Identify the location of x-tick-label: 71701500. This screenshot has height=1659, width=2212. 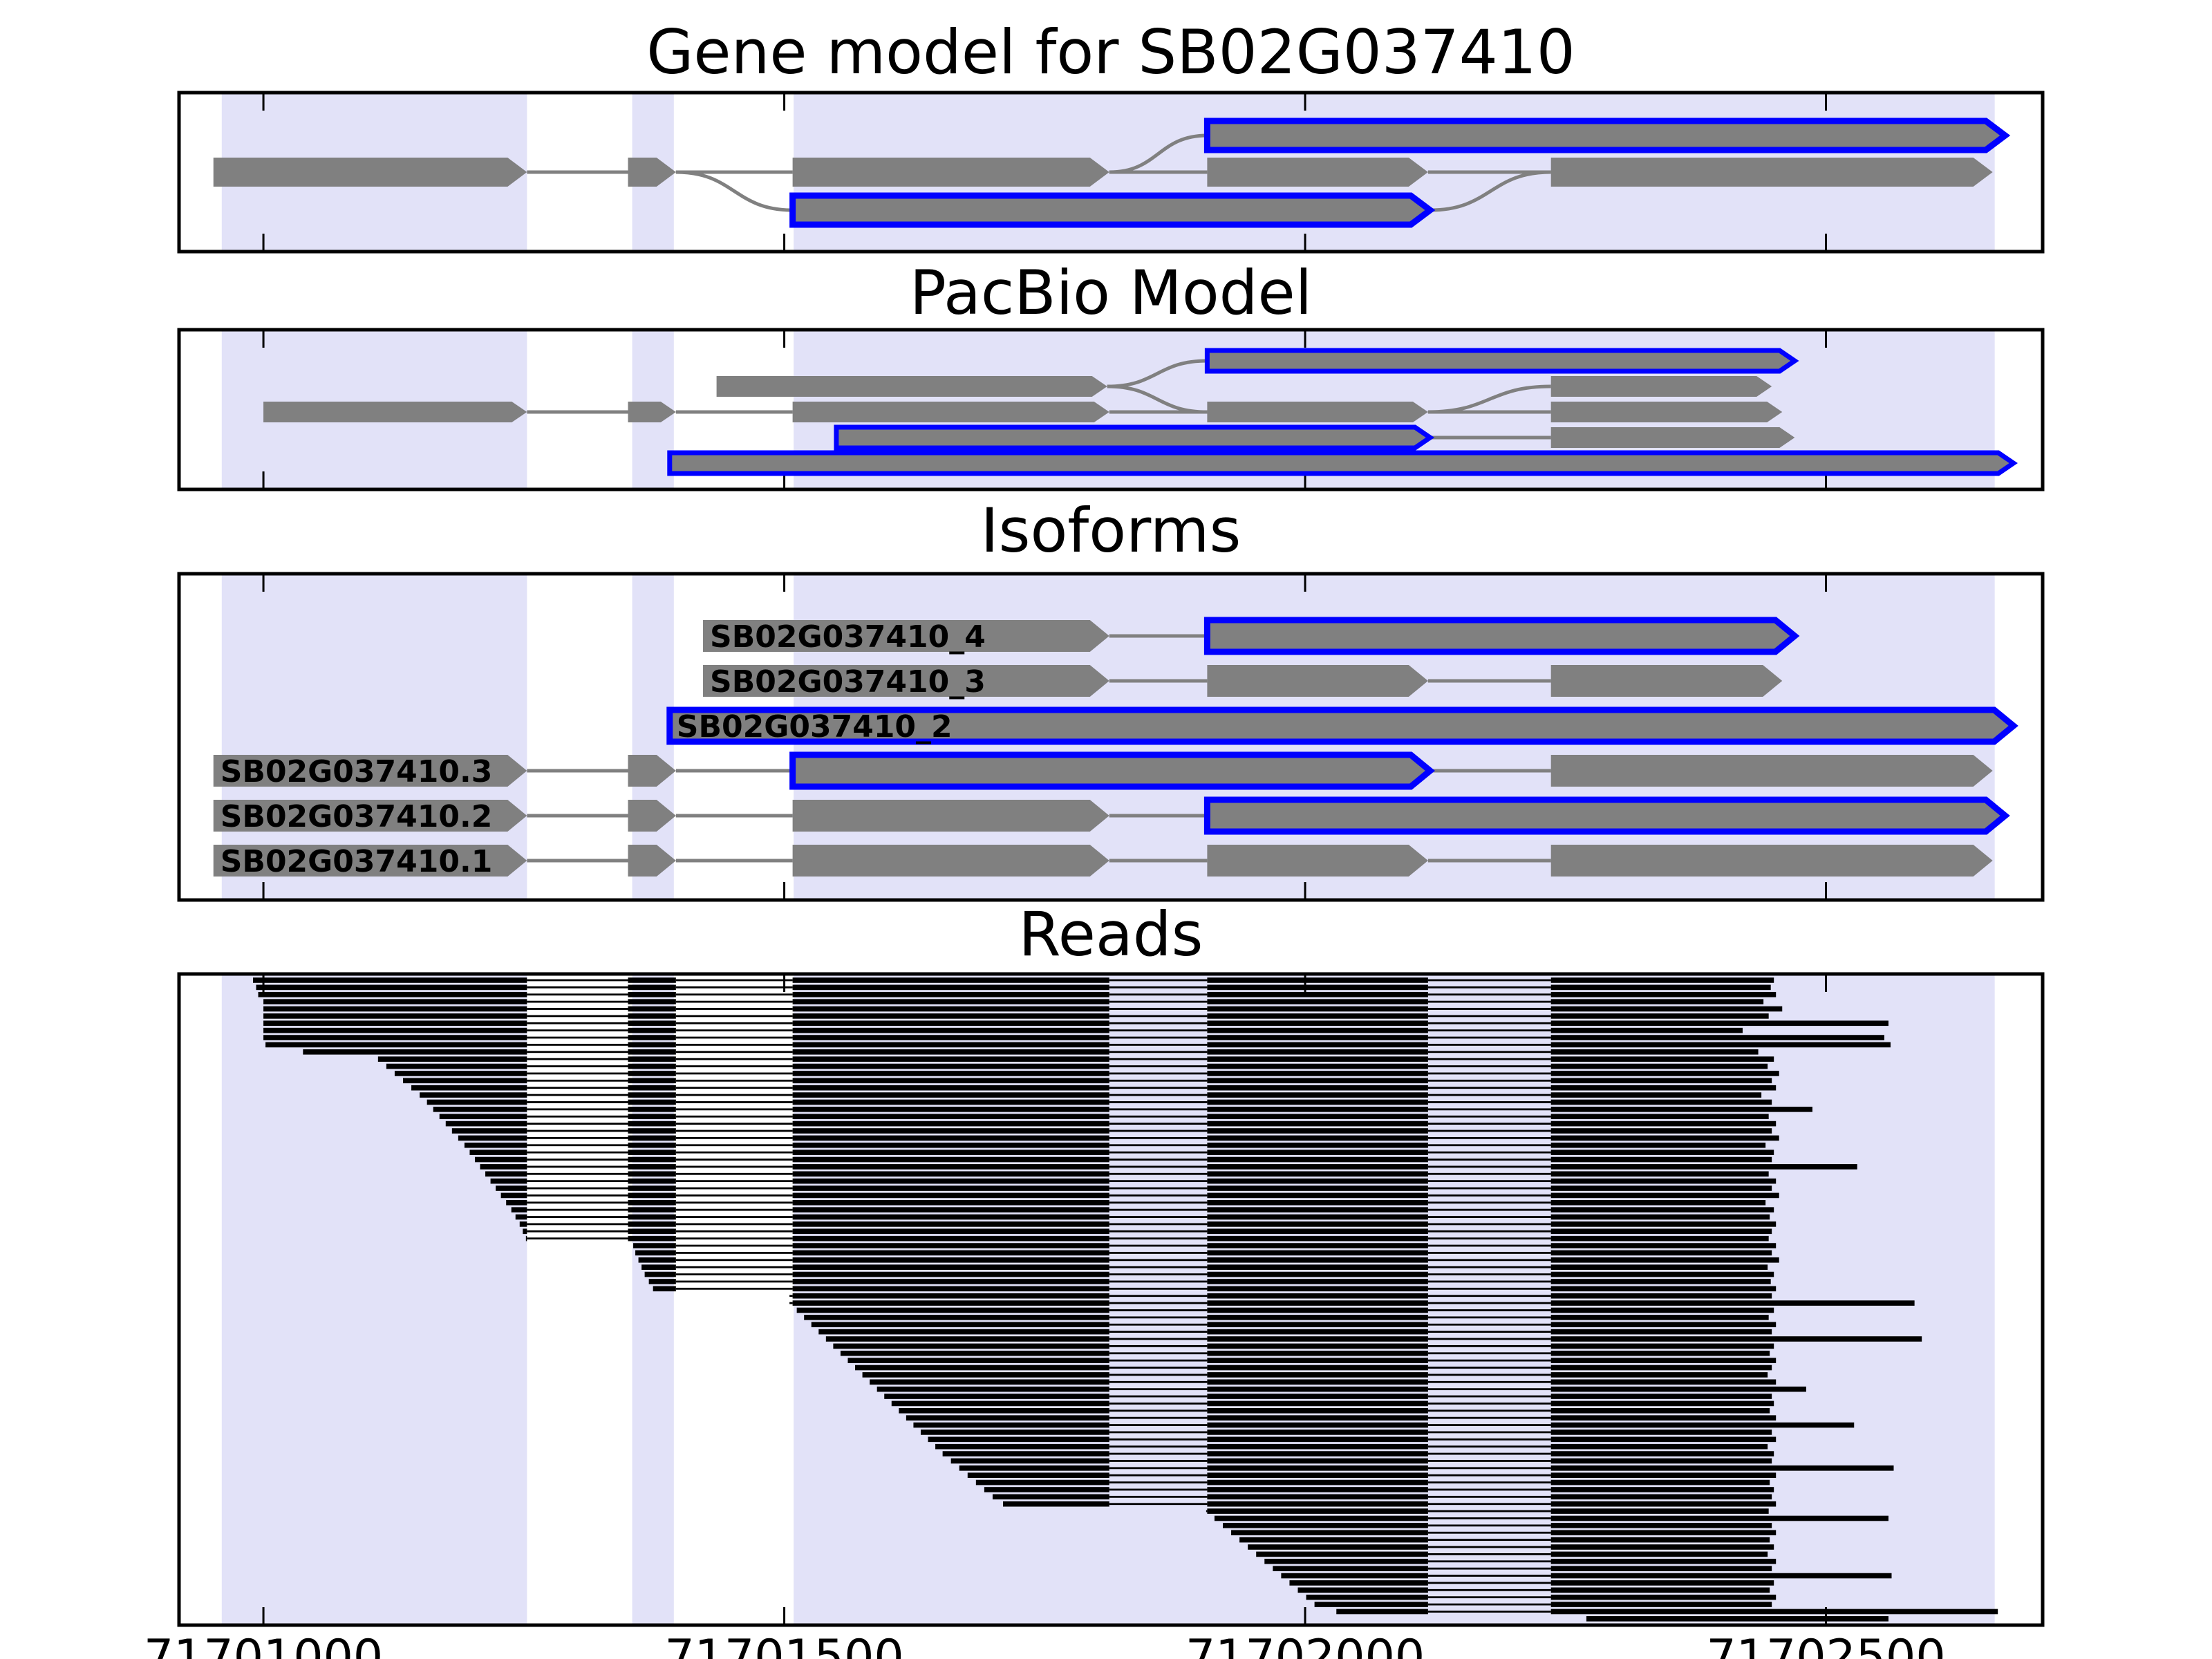
(784, 1644).